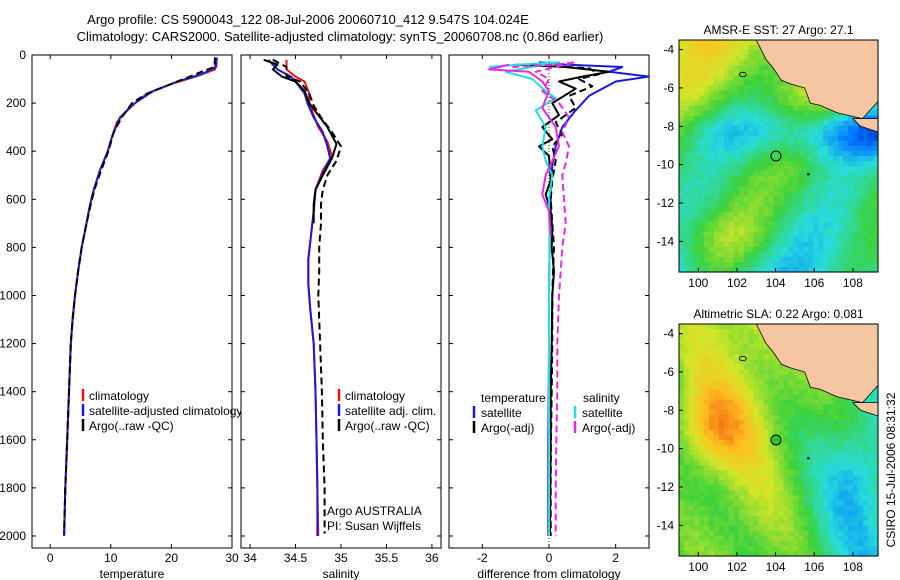 The width and height of the screenshot is (900, 580). What do you see at coordinates (853, 567) in the screenshot?
I see `map_sla-xtick-label: 108` at bounding box center [853, 567].